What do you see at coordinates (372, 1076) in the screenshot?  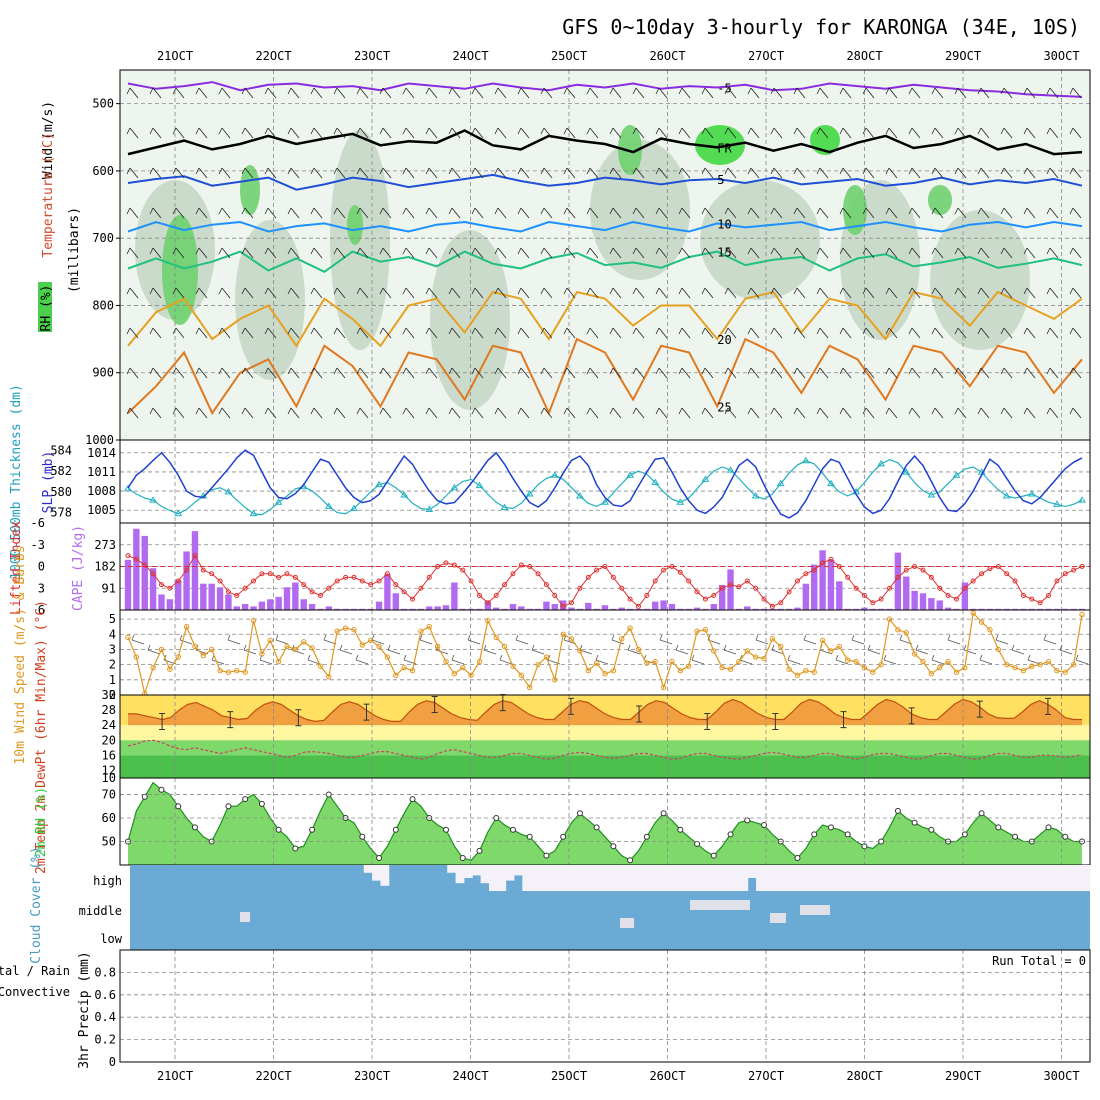 I see `x-tick-label-bottom: 23OCT` at bounding box center [372, 1076].